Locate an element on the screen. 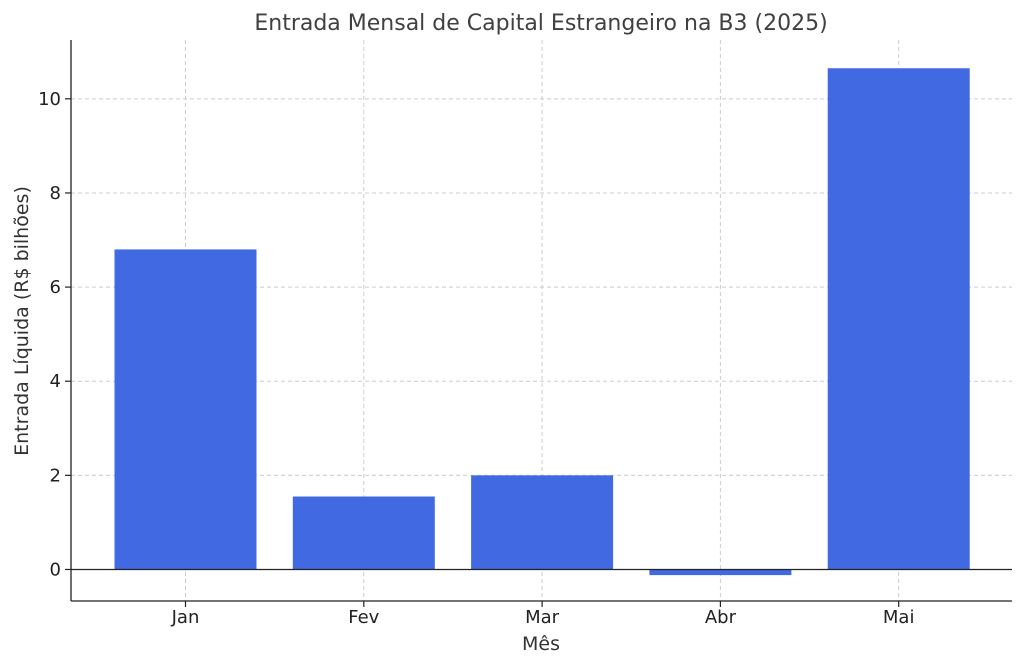 The height and width of the screenshot is (666, 1024). bar-fev is located at coordinates (363, 533).